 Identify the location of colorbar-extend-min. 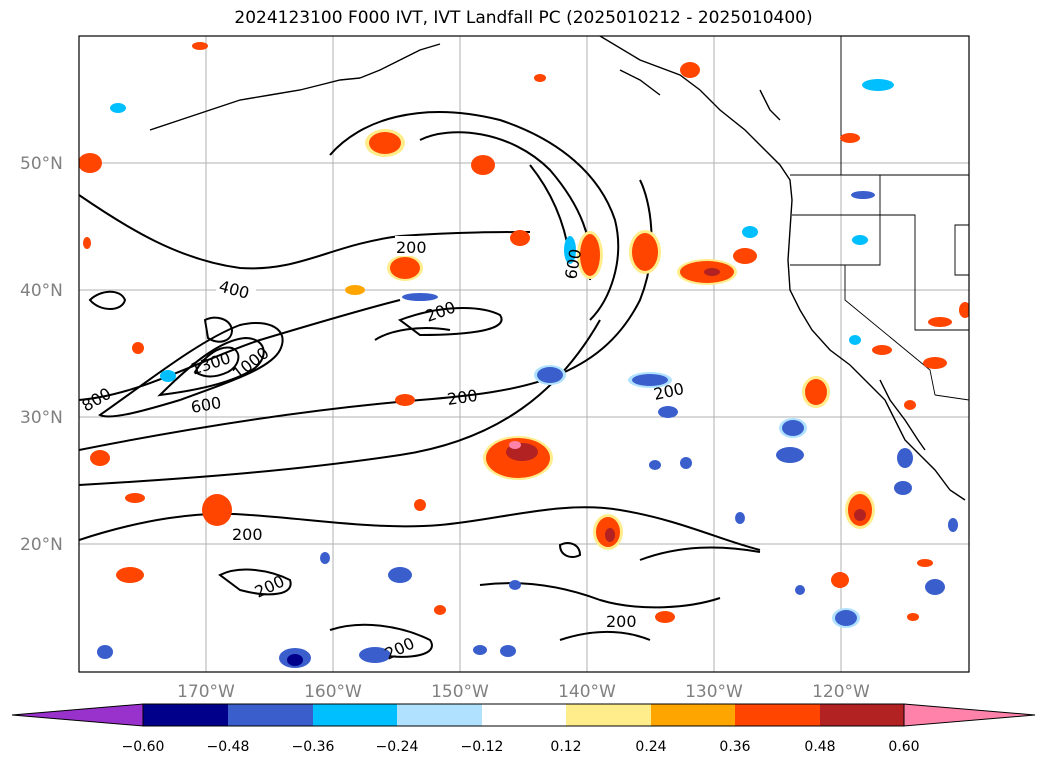
(77, 715).